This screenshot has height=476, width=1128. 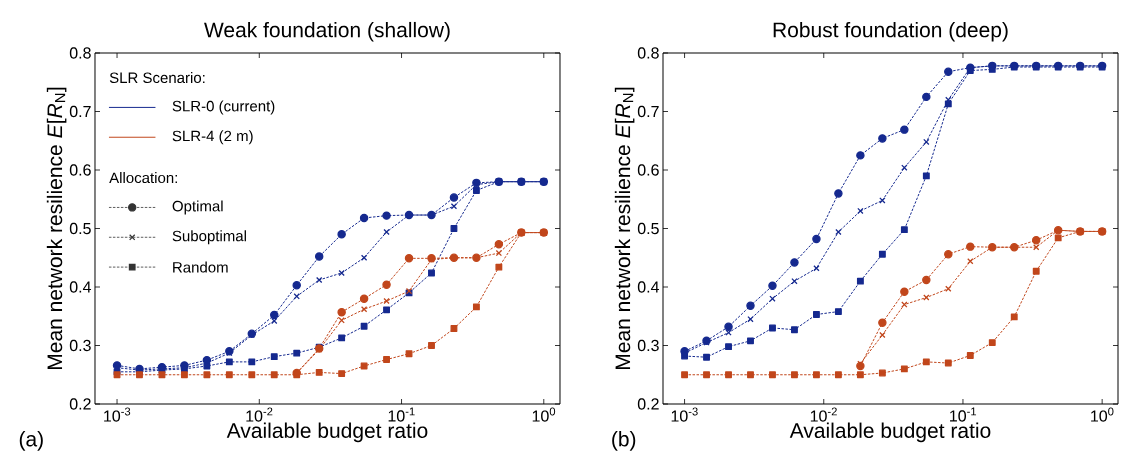 I want to click on annotation: SLR-4 (2 m), so click(x=212, y=137).